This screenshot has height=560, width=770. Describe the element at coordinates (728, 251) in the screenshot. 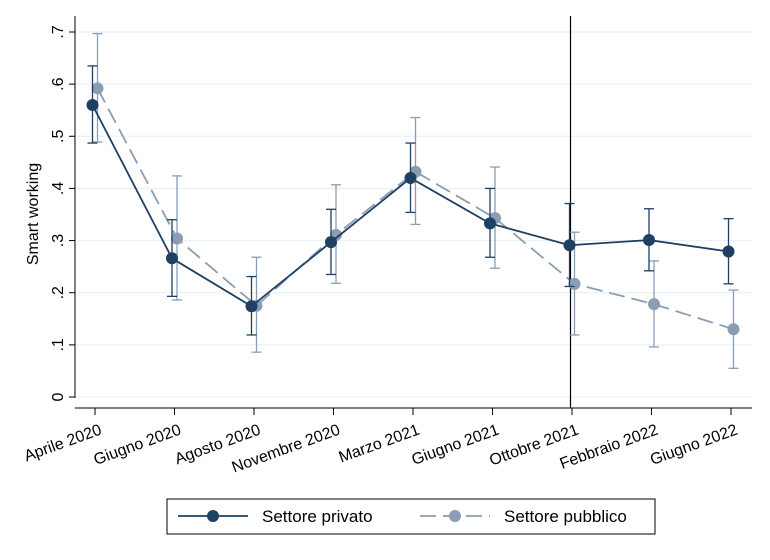

I see `point-settore-privato-giugno-2022` at that location.